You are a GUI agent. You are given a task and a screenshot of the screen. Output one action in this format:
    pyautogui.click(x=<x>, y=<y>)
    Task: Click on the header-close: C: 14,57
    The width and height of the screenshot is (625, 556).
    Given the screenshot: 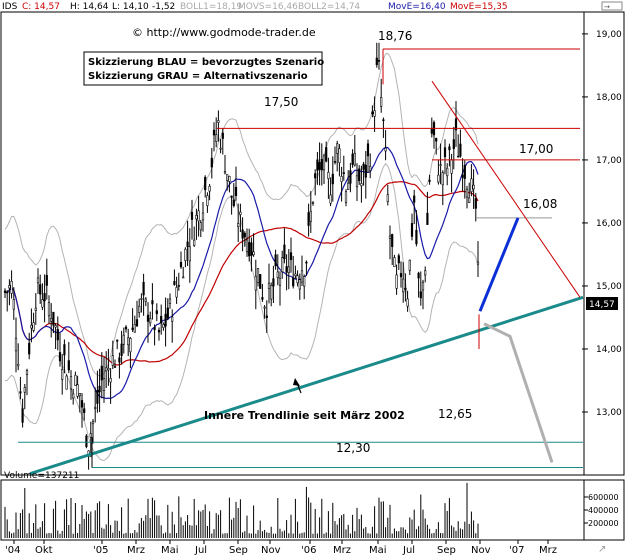 What is the action you would take?
    pyautogui.click(x=41, y=7)
    